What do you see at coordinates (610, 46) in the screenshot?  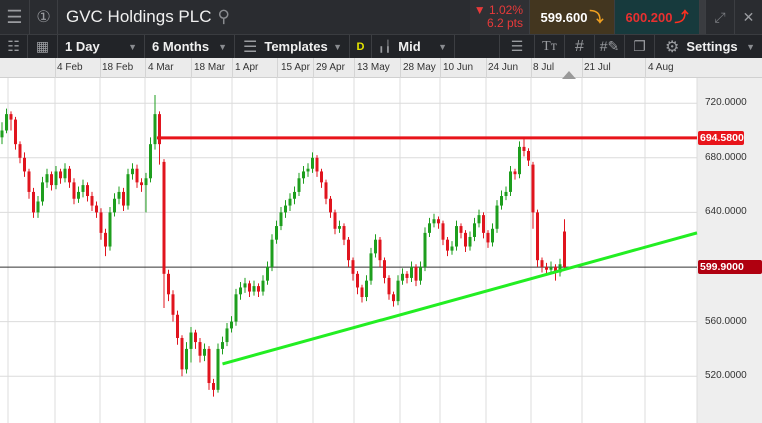 I see `edit-grid-button: #✎` at bounding box center [610, 46].